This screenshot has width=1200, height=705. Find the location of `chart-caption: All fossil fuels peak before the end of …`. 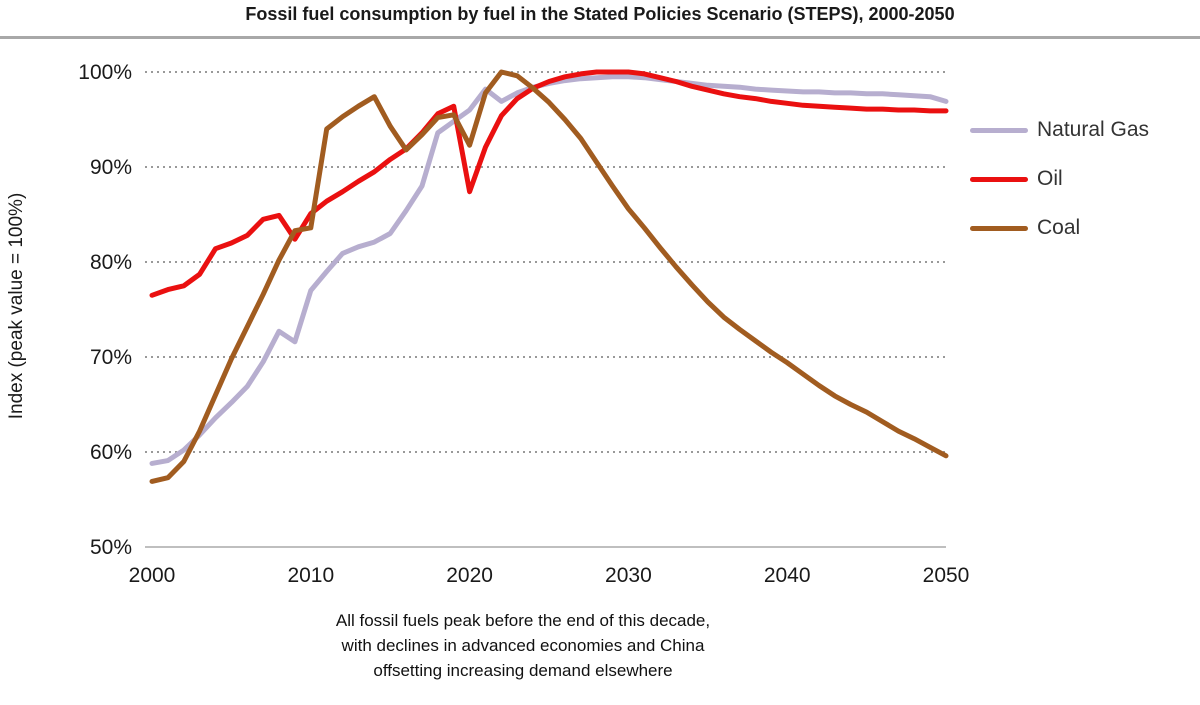

chart-caption: All fossil fuels peak before the end of … is located at coordinates (523, 645).